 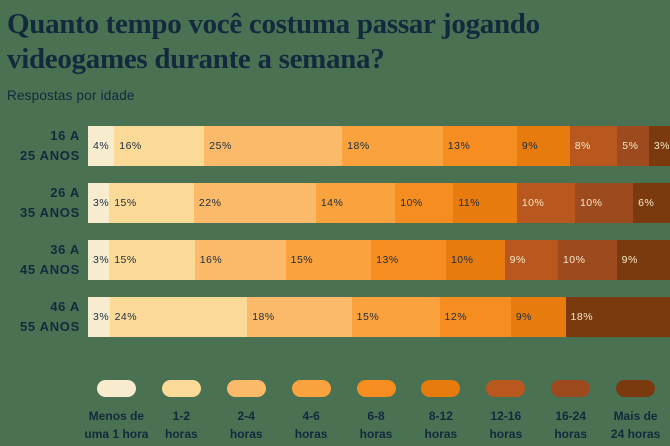 I want to click on bar-segment: 6%, so click(x=651, y=202).